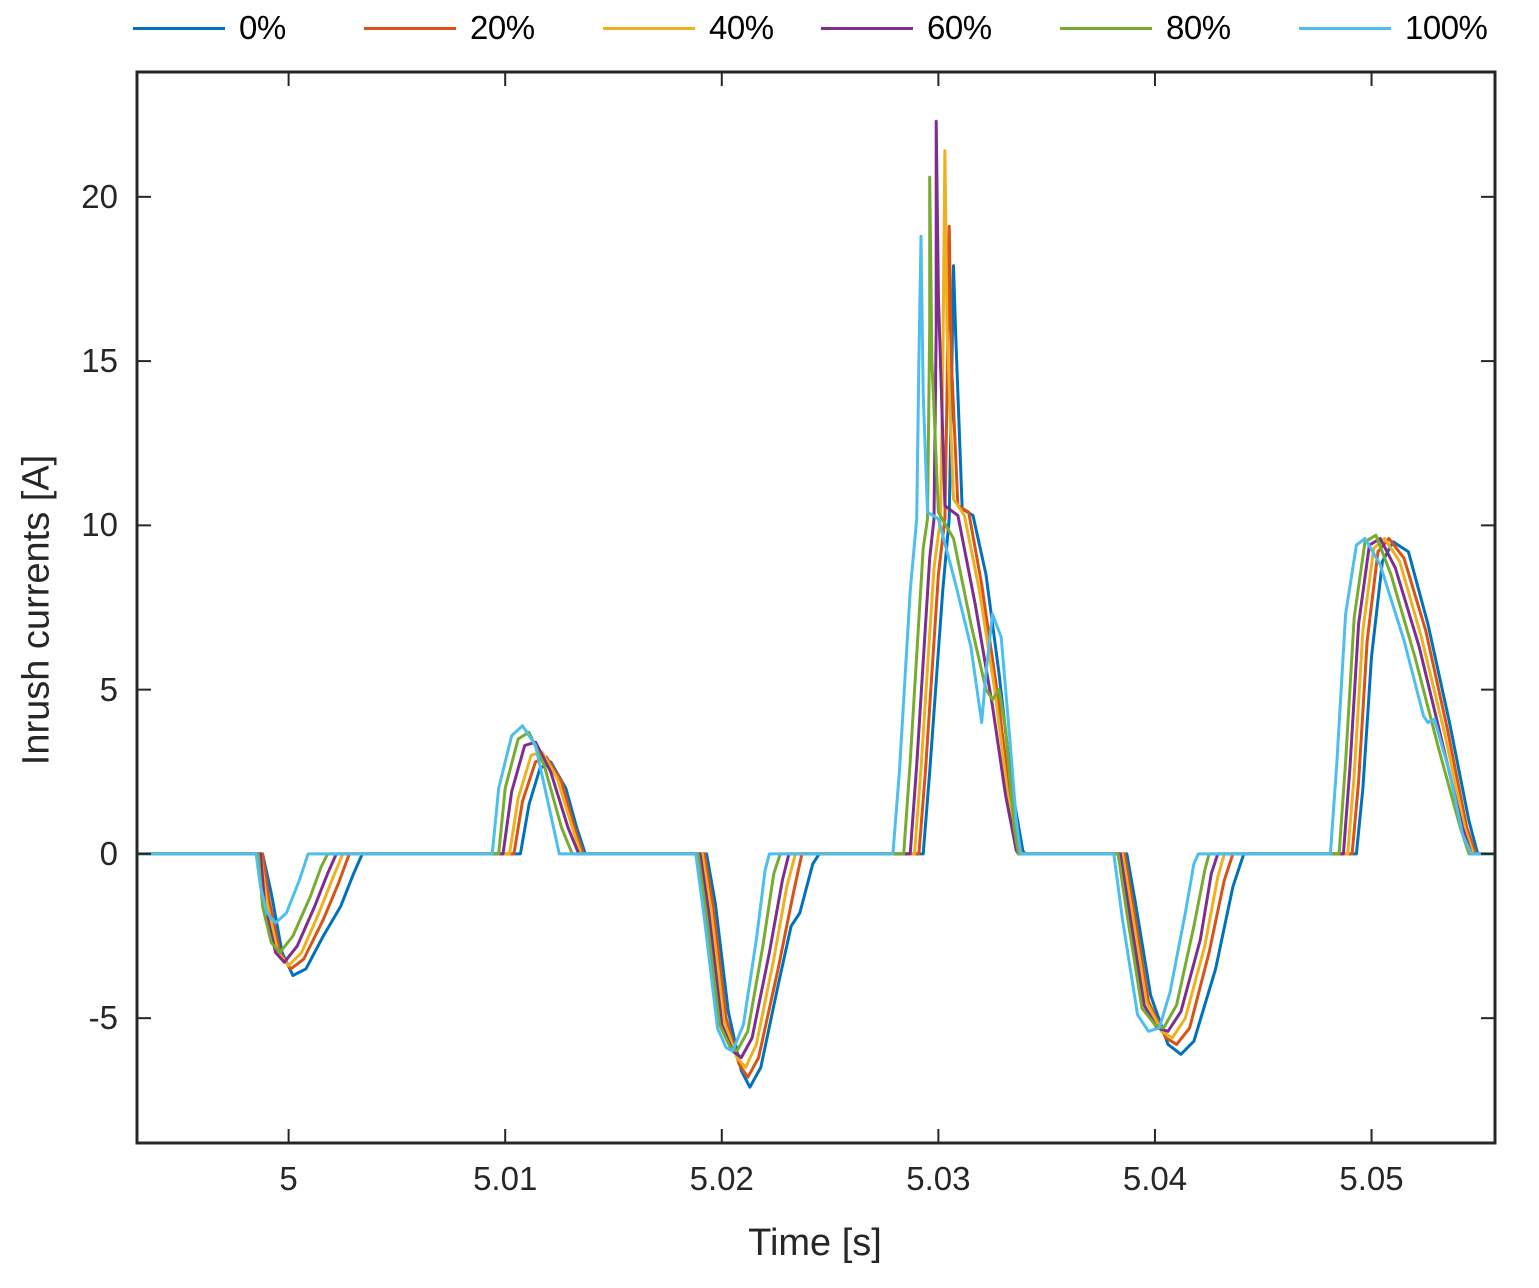 This screenshot has height=1288, width=1539. I want to click on legend-item-4: 80%, so click(1145, 28).